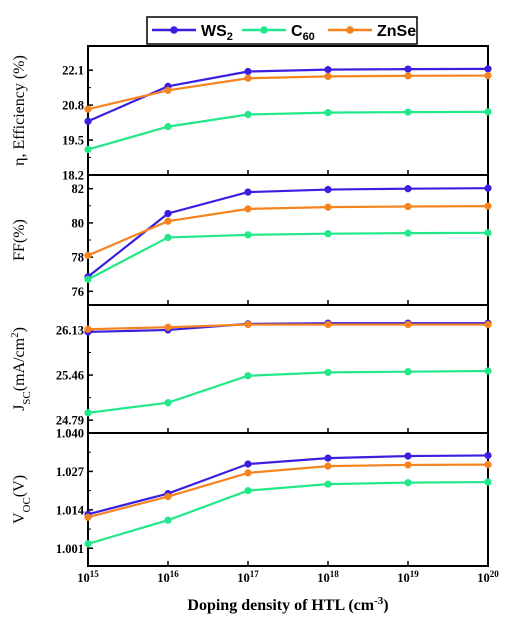 Image resolution: width=522 pixels, height=630 pixels. I want to click on legend-label-base: ZnSe, so click(396, 31).